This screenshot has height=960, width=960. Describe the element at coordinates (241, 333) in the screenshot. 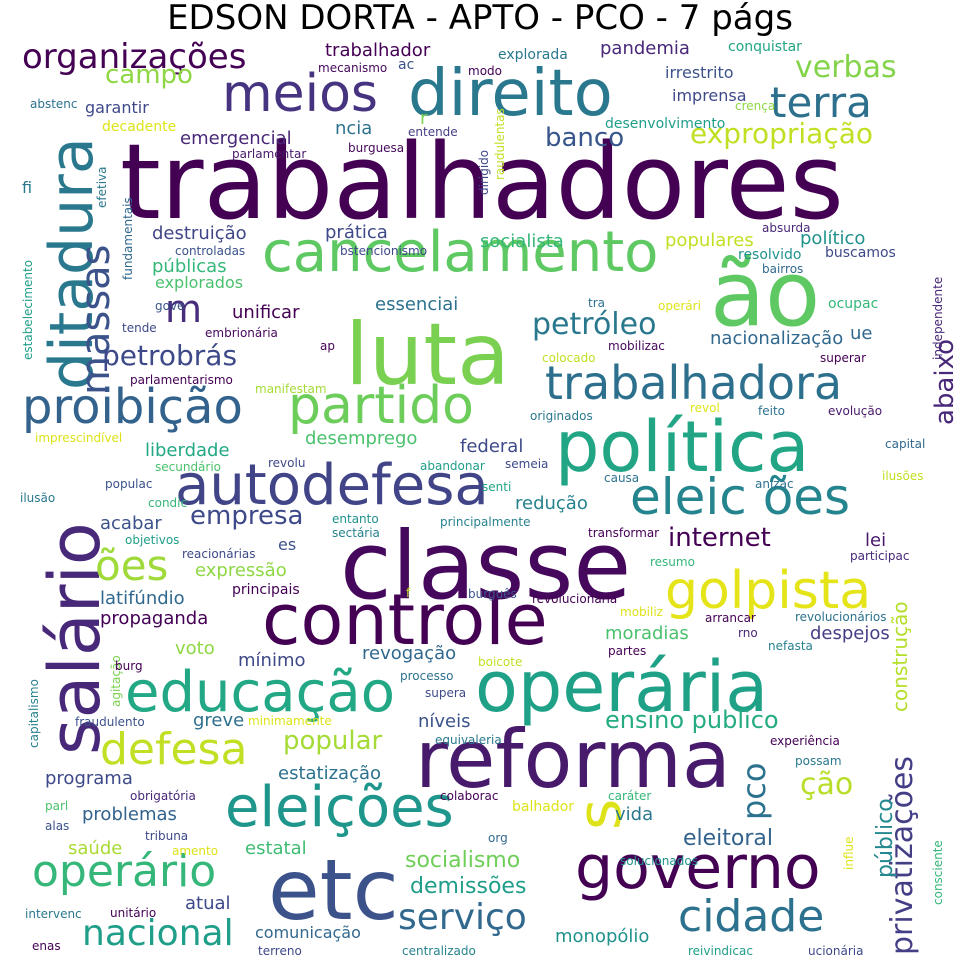

I see `word-embrionaria: embrionária` at that location.